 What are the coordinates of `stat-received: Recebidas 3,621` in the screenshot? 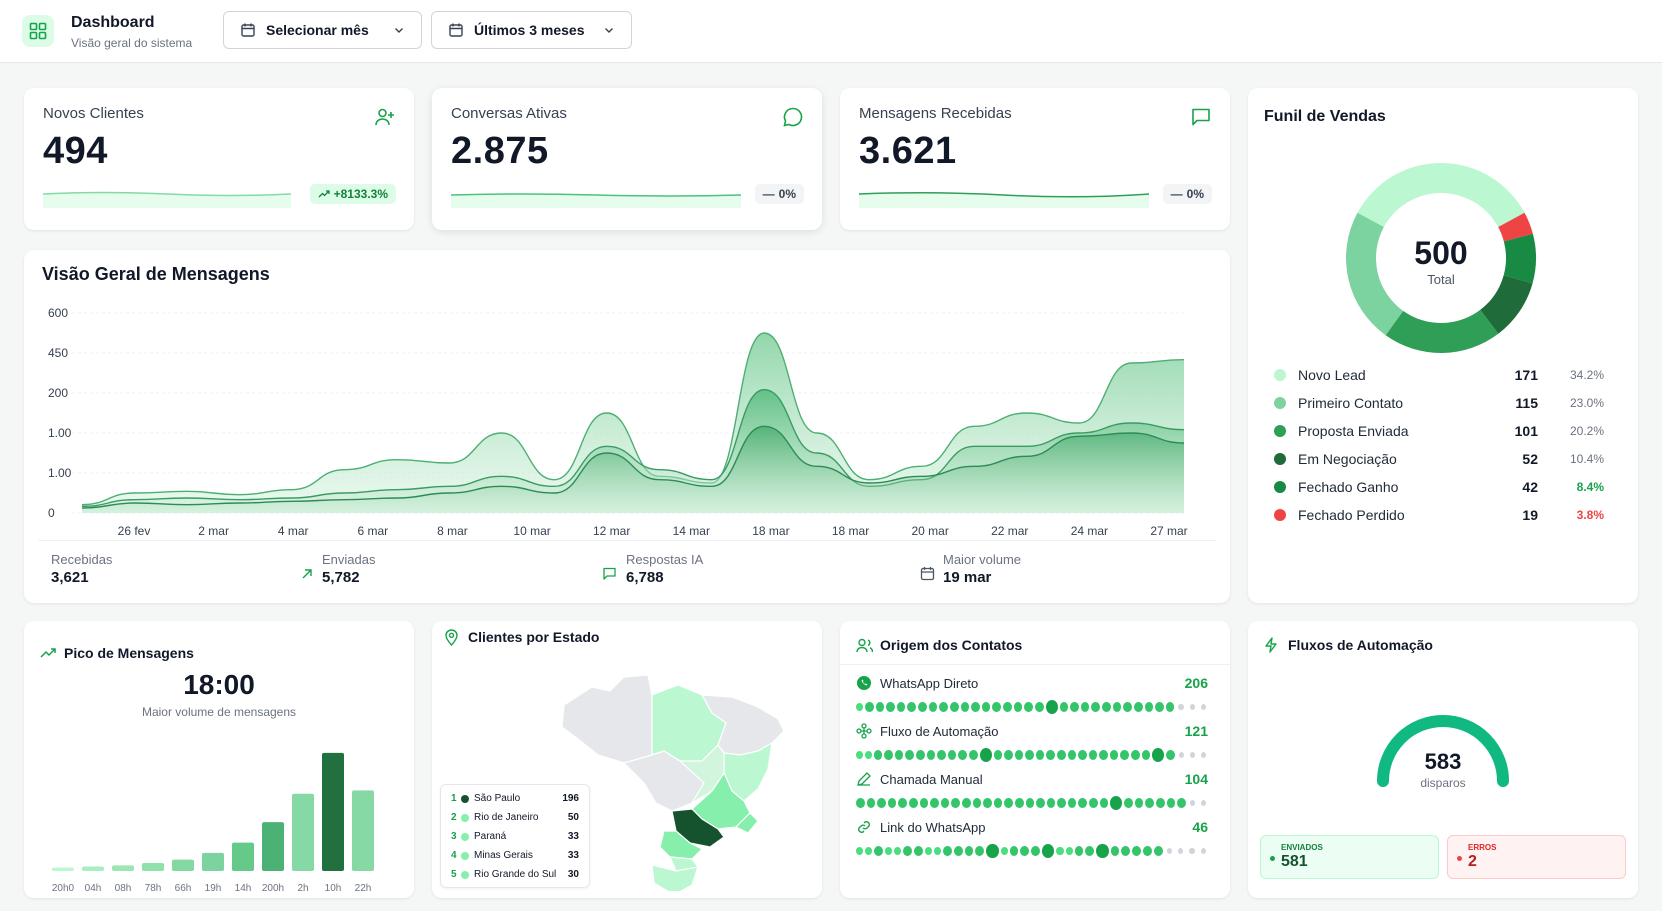 It's located at (81, 569).